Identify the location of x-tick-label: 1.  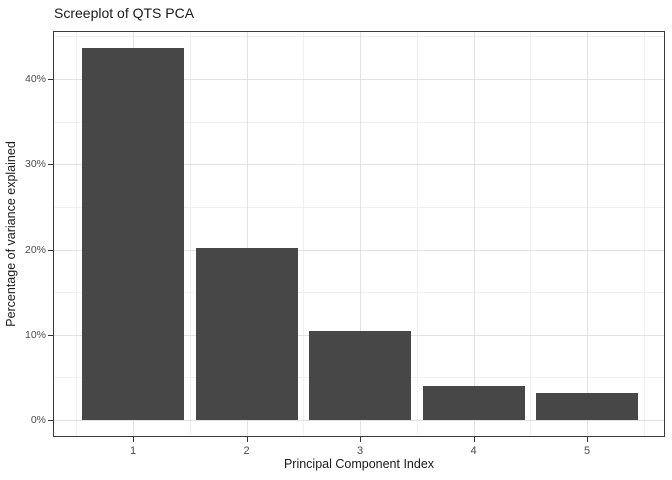
(133, 451).